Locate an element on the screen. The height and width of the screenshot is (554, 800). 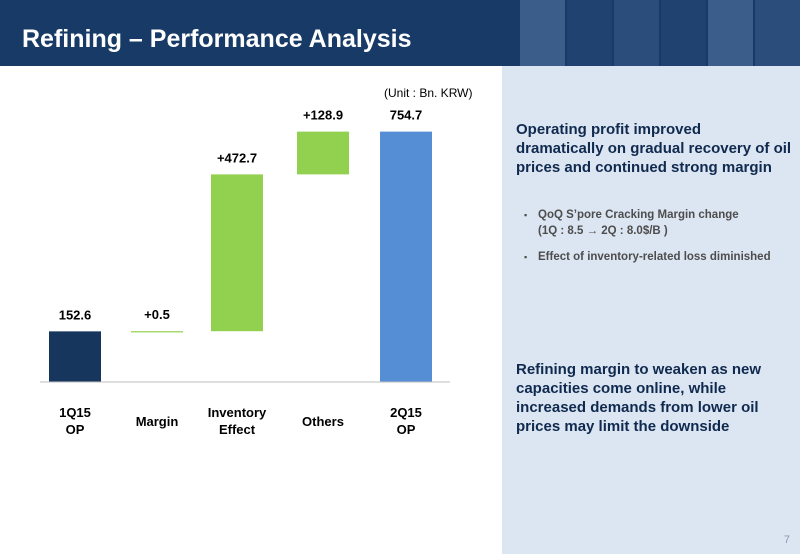
header-decoration is located at coordinates (659, 33).